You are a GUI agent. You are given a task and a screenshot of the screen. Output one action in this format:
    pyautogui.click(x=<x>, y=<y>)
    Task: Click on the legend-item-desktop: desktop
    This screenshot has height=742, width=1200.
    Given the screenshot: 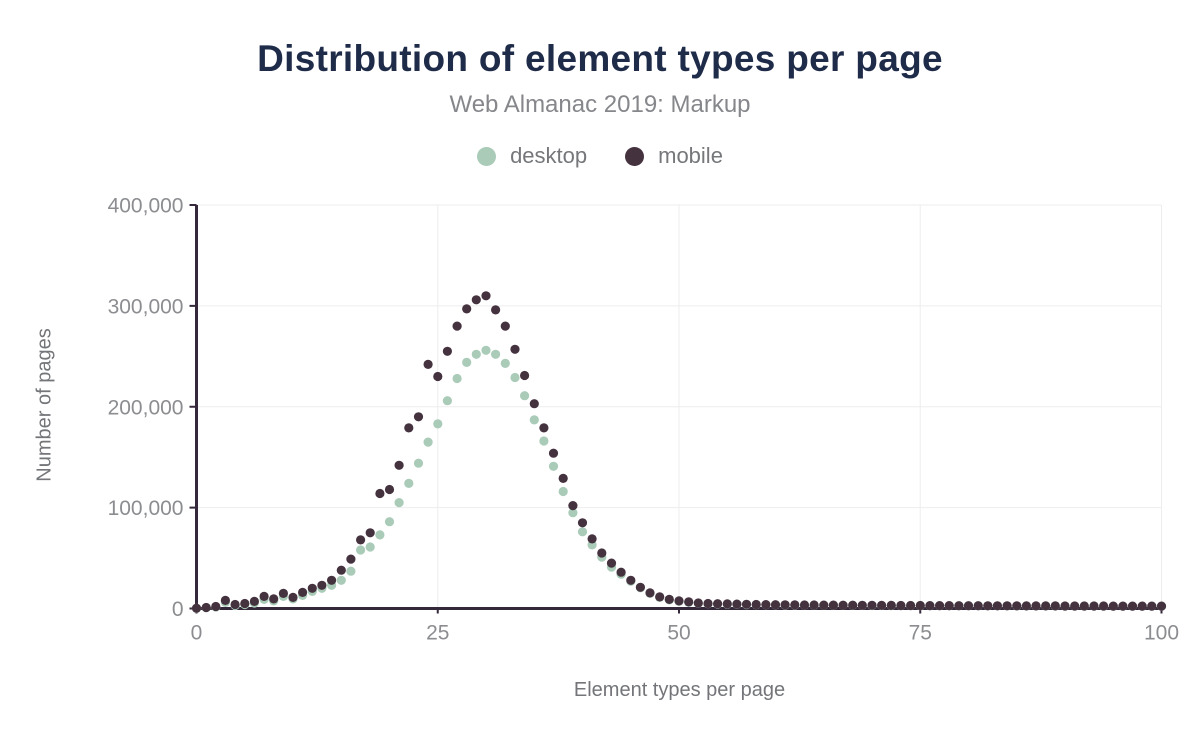 What is the action you would take?
    pyautogui.click(x=532, y=156)
    